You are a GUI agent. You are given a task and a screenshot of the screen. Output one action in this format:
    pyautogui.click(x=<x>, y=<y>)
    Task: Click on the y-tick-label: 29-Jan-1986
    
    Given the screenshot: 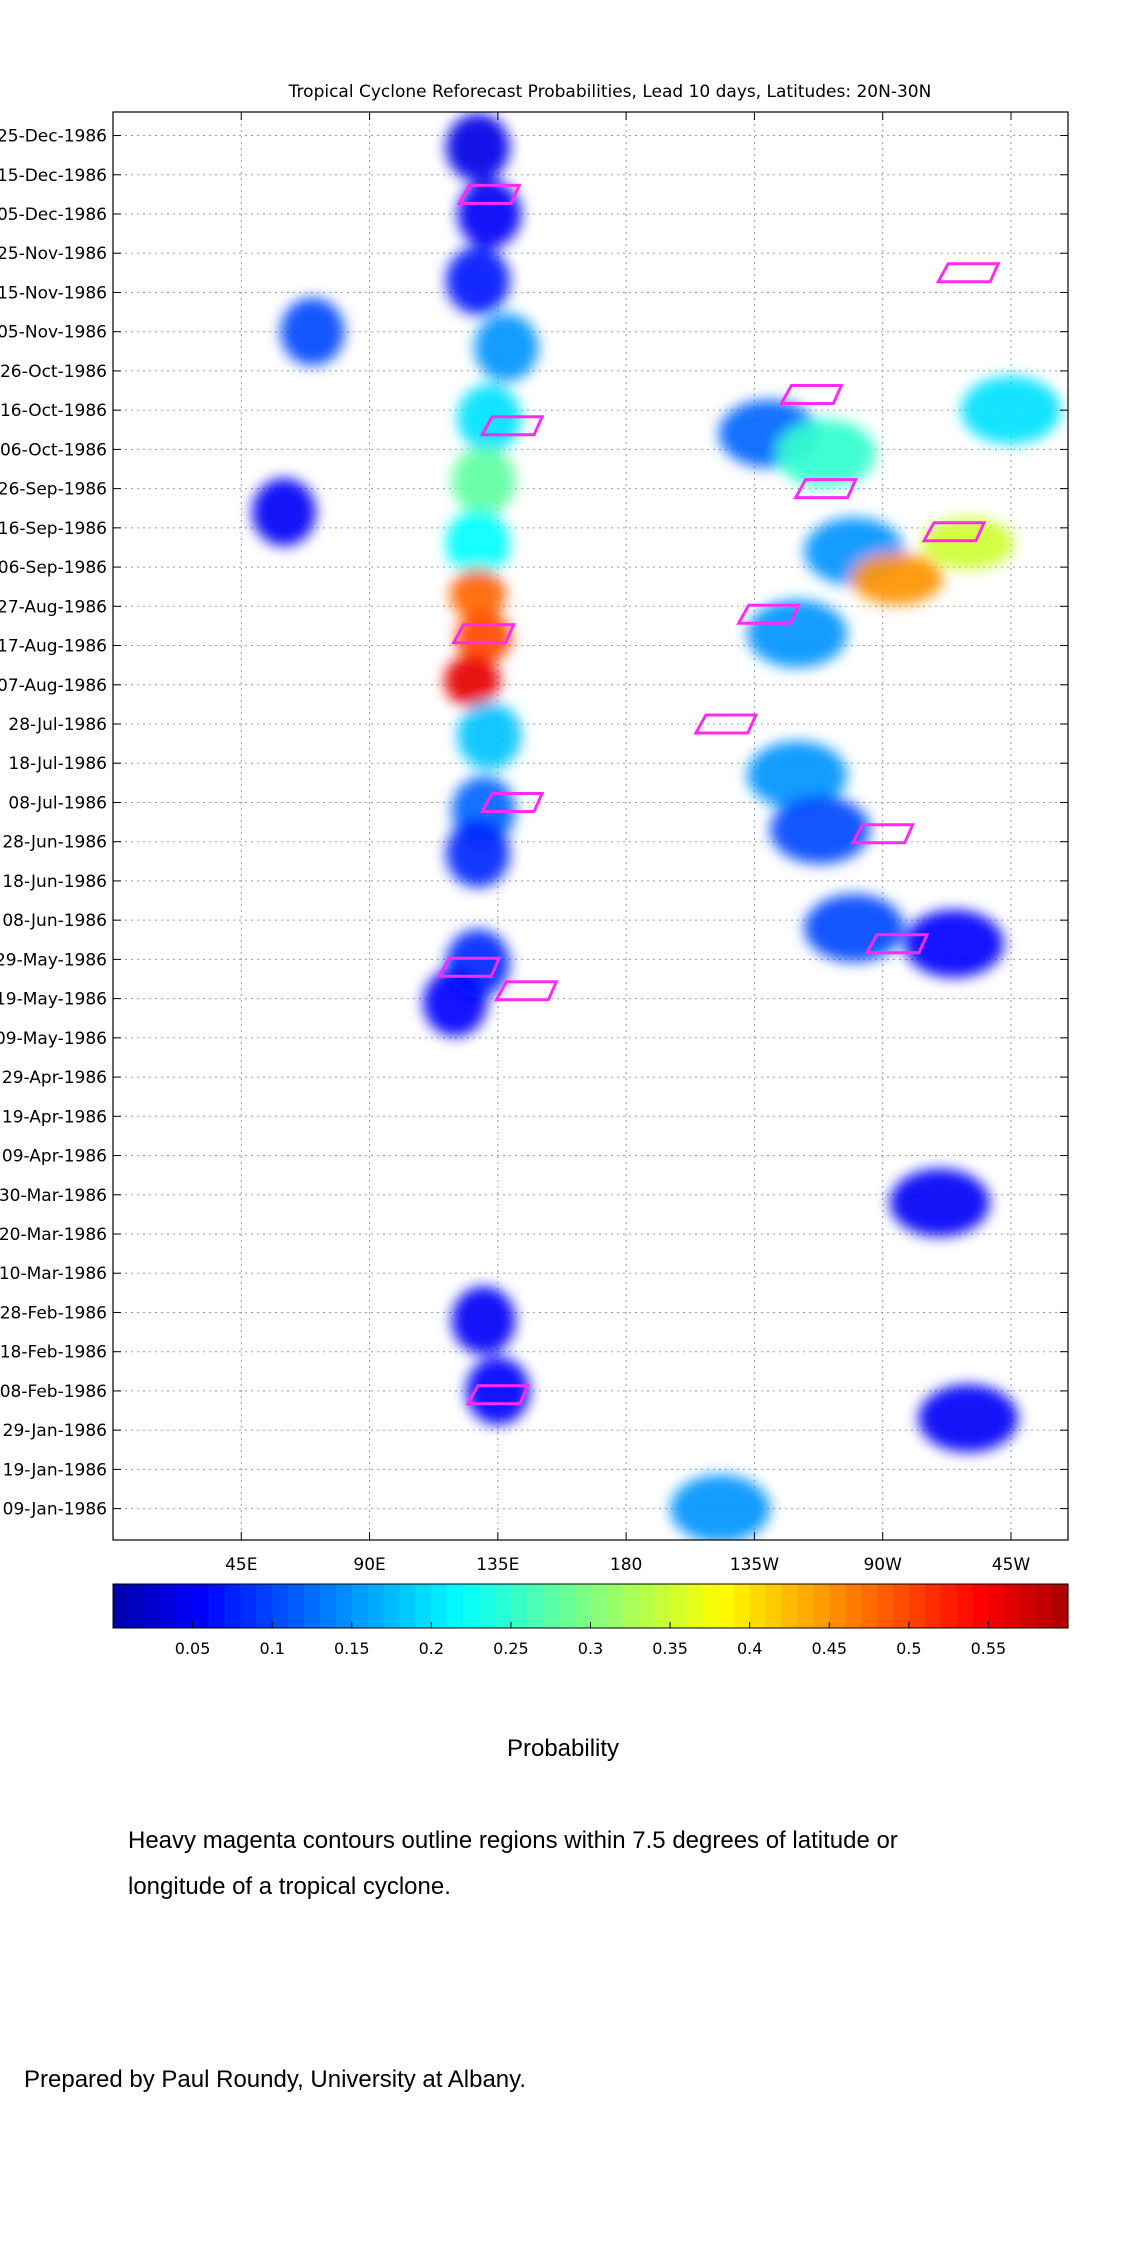 What is the action you would take?
    pyautogui.click(x=55, y=1431)
    